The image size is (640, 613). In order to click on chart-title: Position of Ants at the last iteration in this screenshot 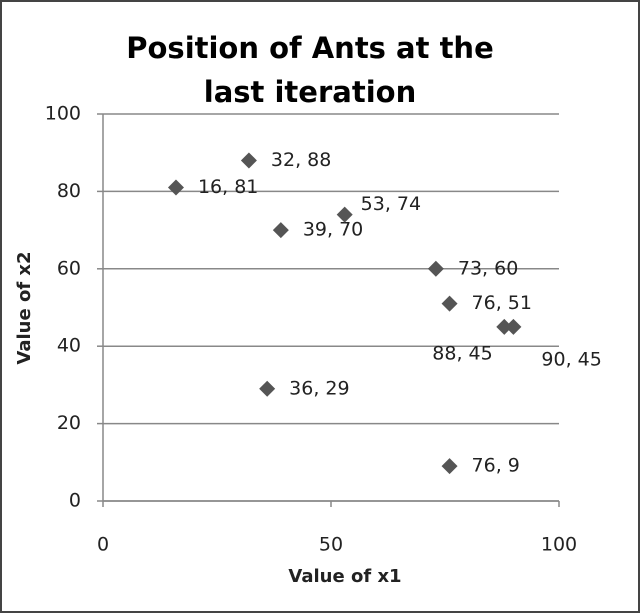, I will do `click(310, 70)`.